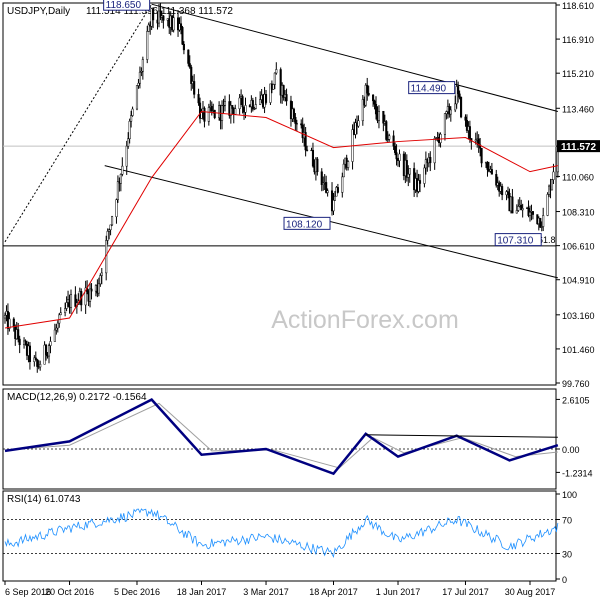 This screenshot has height=605, width=600. What do you see at coordinates (354, 57) in the screenshot?
I see `channel-trend-line` at bounding box center [354, 57].